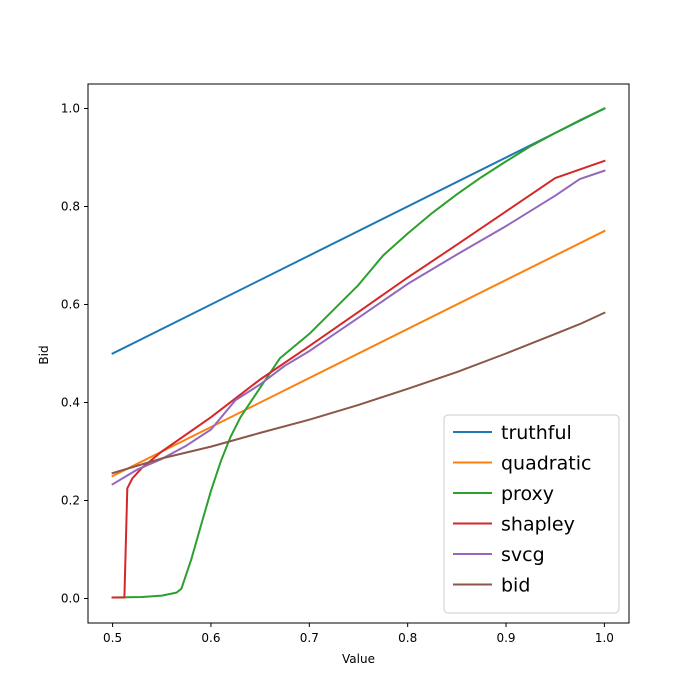 The image size is (700, 700). I want to click on y-tick-label: 0.4, so click(70, 403).